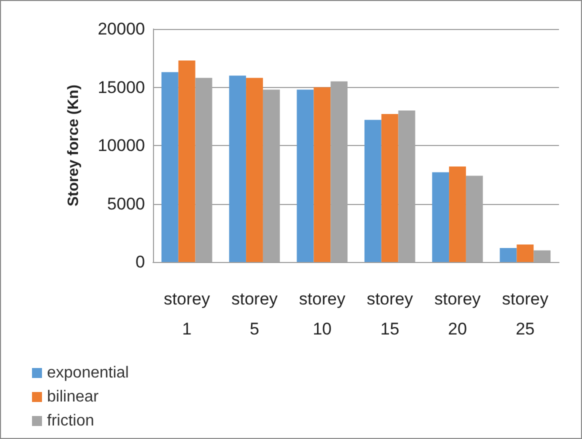 The height and width of the screenshot is (439, 582). What do you see at coordinates (88, 373) in the screenshot?
I see `legend-label: exponential` at bounding box center [88, 373].